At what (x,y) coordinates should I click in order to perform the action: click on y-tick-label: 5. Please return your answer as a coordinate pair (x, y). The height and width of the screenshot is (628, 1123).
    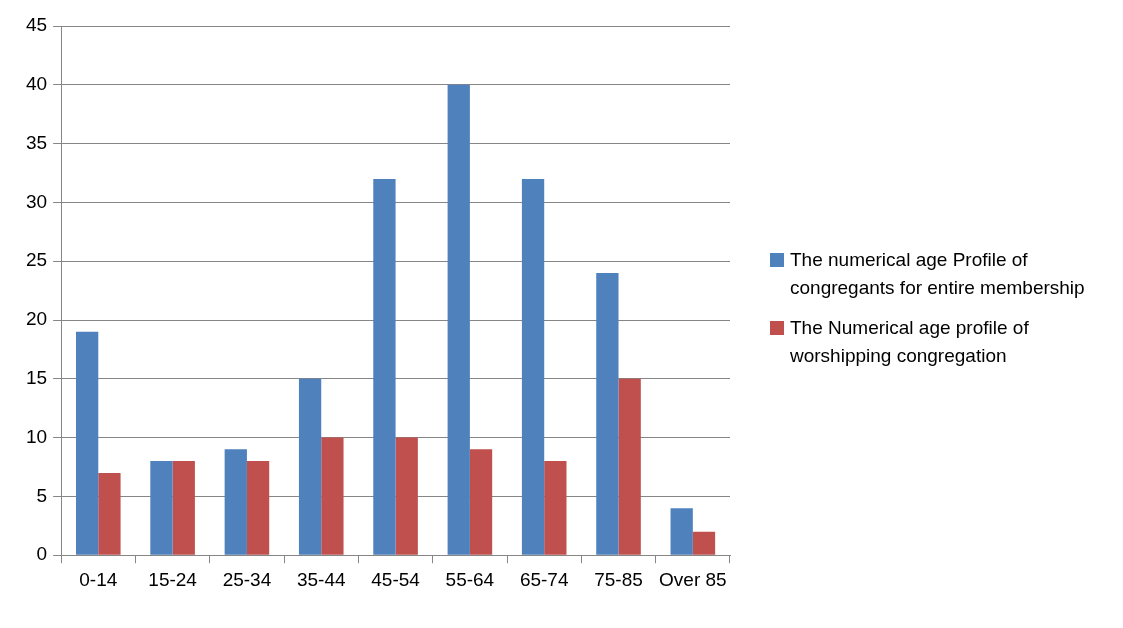
    Looking at the image, I should click on (42, 495).